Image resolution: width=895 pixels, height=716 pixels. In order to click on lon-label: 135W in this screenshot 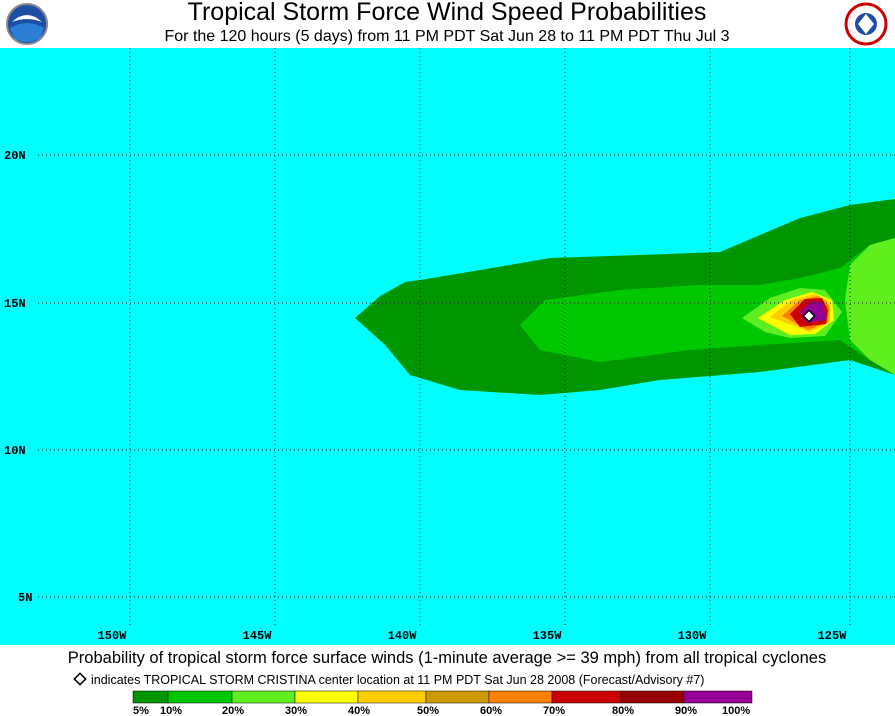, I will do `click(548, 636)`.